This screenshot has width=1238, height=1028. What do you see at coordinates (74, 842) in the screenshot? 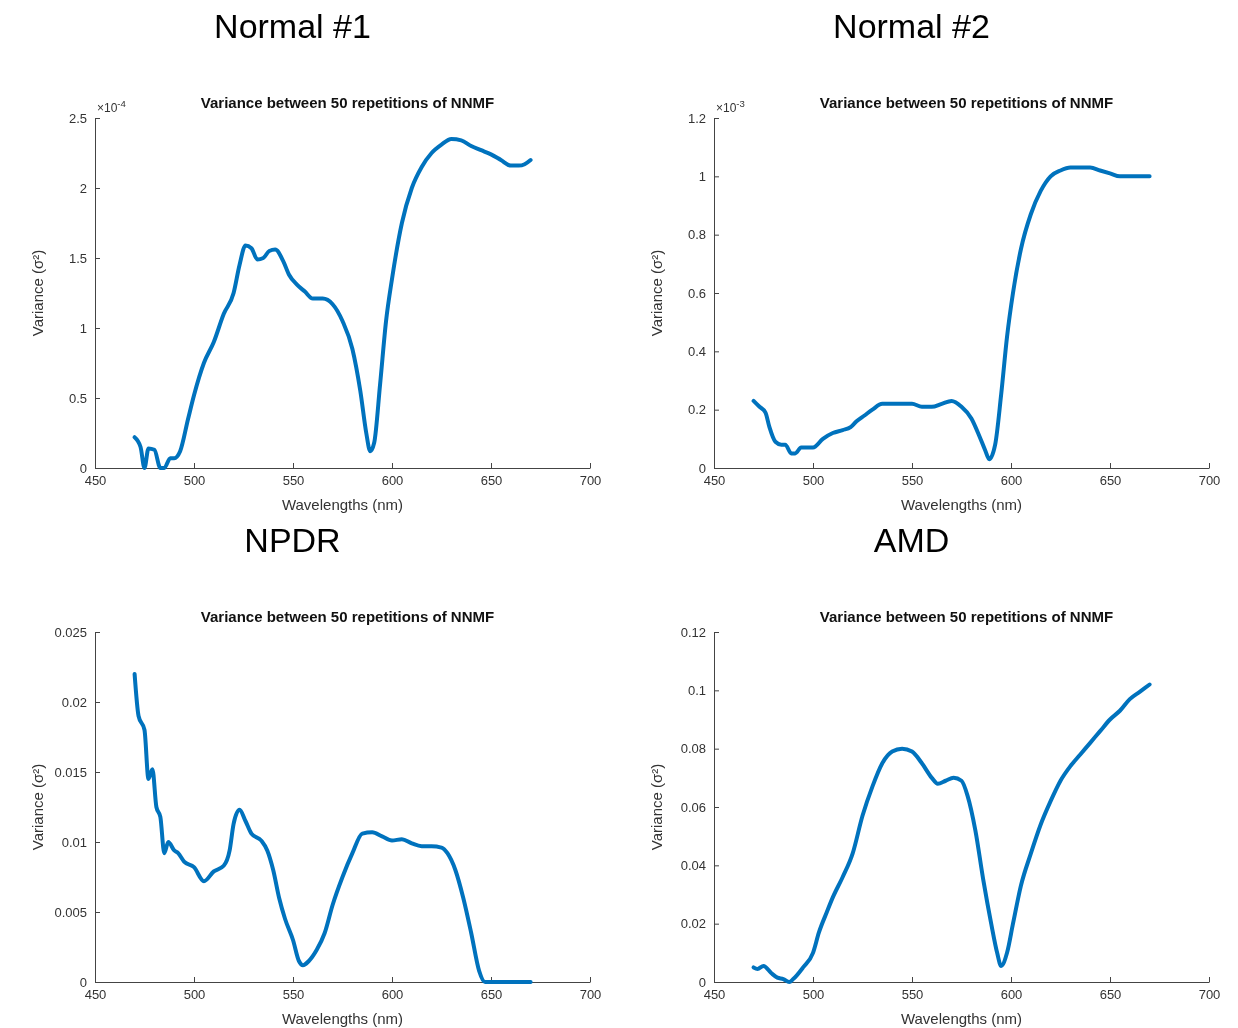
I see `y-tick-label: 0.01` at bounding box center [74, 842].